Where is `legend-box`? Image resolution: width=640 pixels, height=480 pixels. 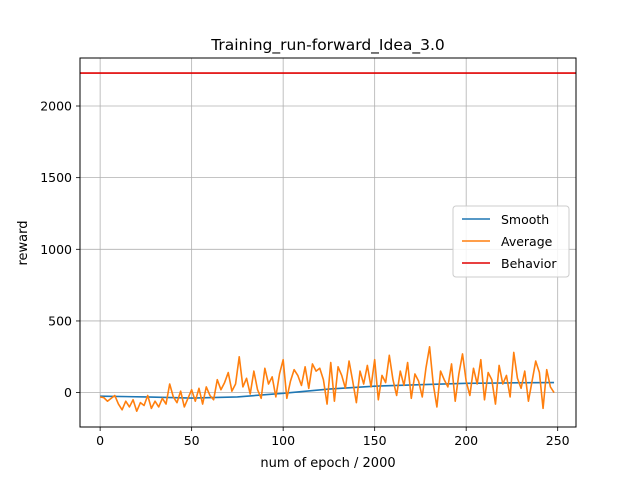 legend-box is located at coordinates (511, 241).